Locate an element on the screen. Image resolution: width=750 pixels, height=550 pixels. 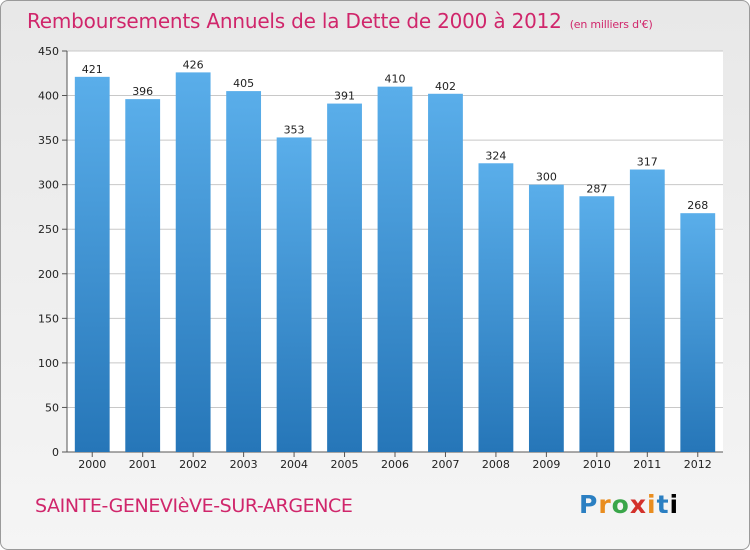
bar-value-label: 300 is located at coordinates (546, 177).